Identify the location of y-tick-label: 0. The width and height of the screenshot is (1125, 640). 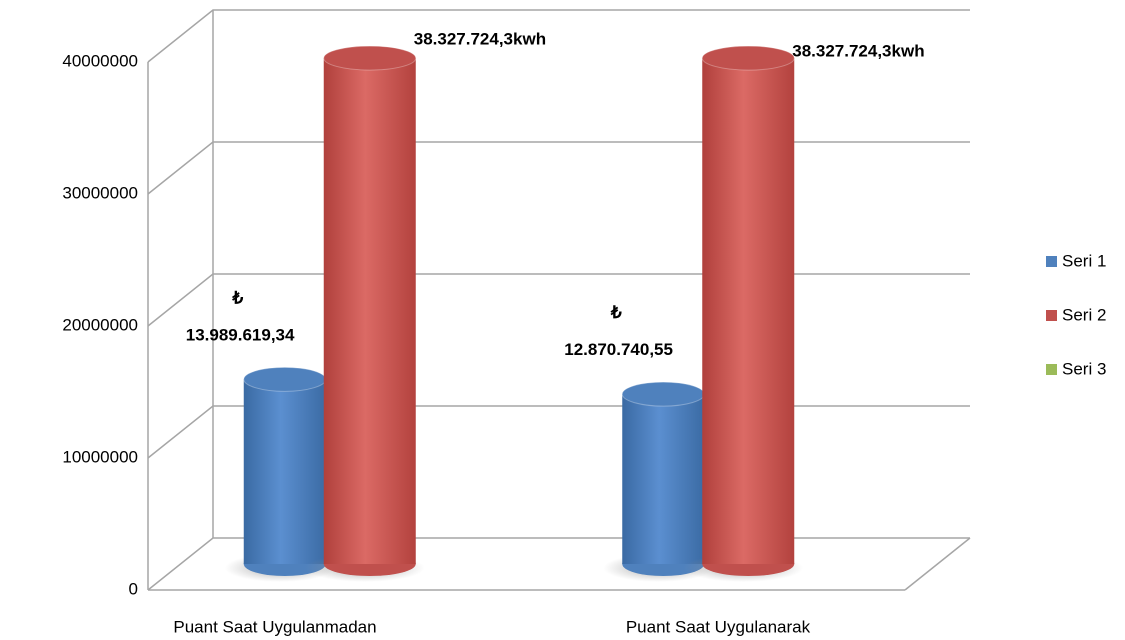
(133, 588).